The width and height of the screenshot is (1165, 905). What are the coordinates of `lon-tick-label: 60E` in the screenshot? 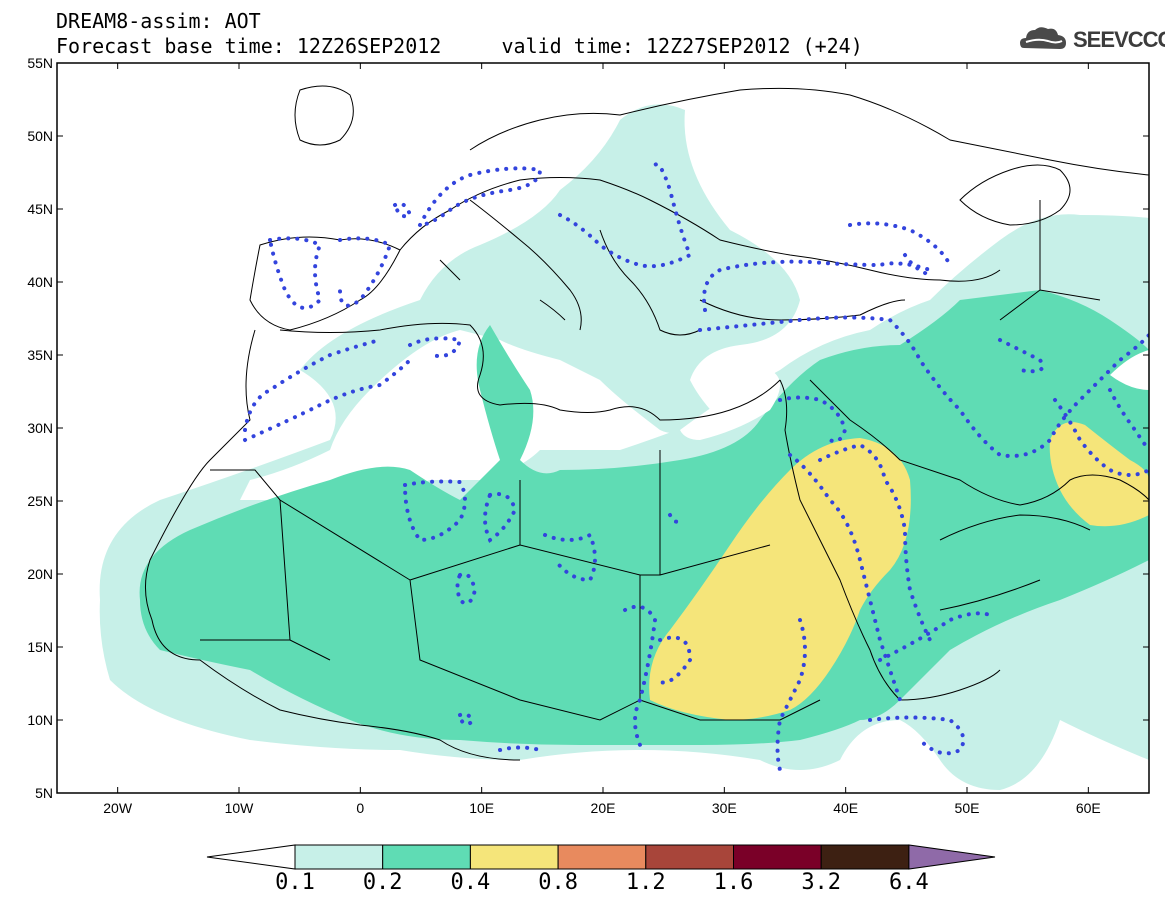 It's located at (1088, 808).